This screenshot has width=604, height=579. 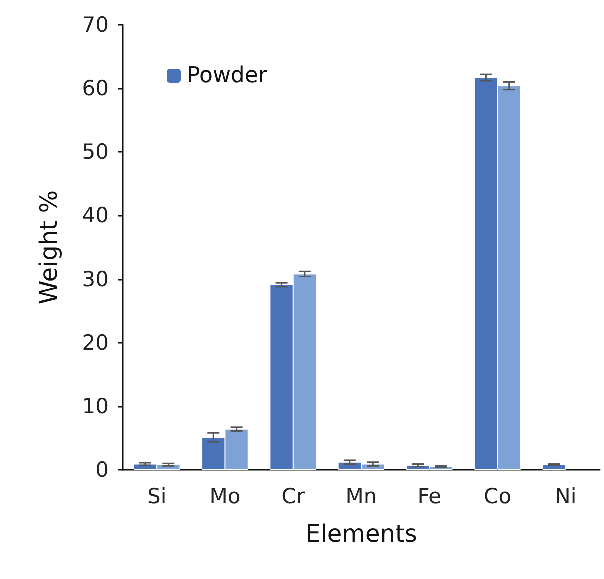 What do you see at coordinates (362, 496) in the screenshot?
I see `x-tick-label: Mn` at bounding box center [362, 496].